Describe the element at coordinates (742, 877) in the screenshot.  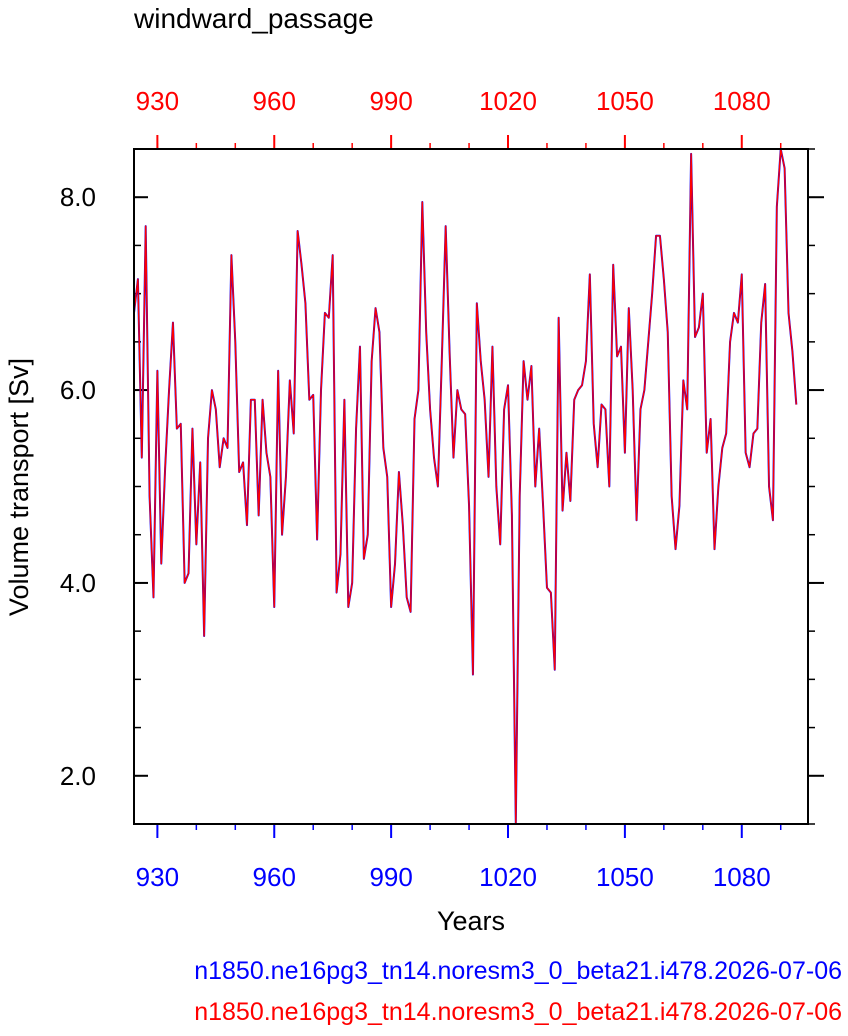
I see `x-tick-label: 1080` at that location.